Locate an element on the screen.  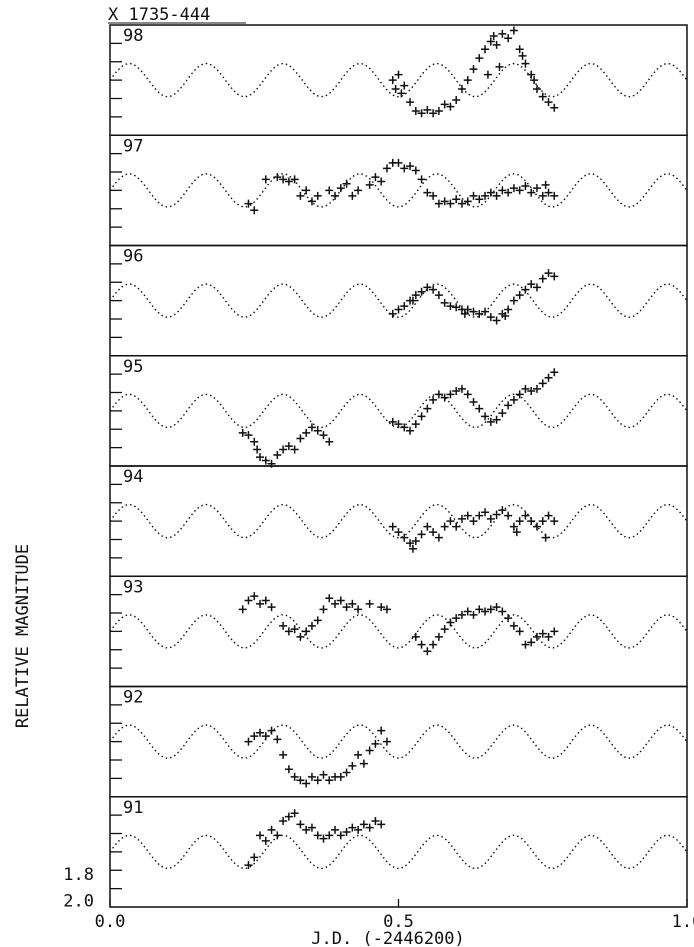
panel-94: 94 is located at coordinates (398, 521).